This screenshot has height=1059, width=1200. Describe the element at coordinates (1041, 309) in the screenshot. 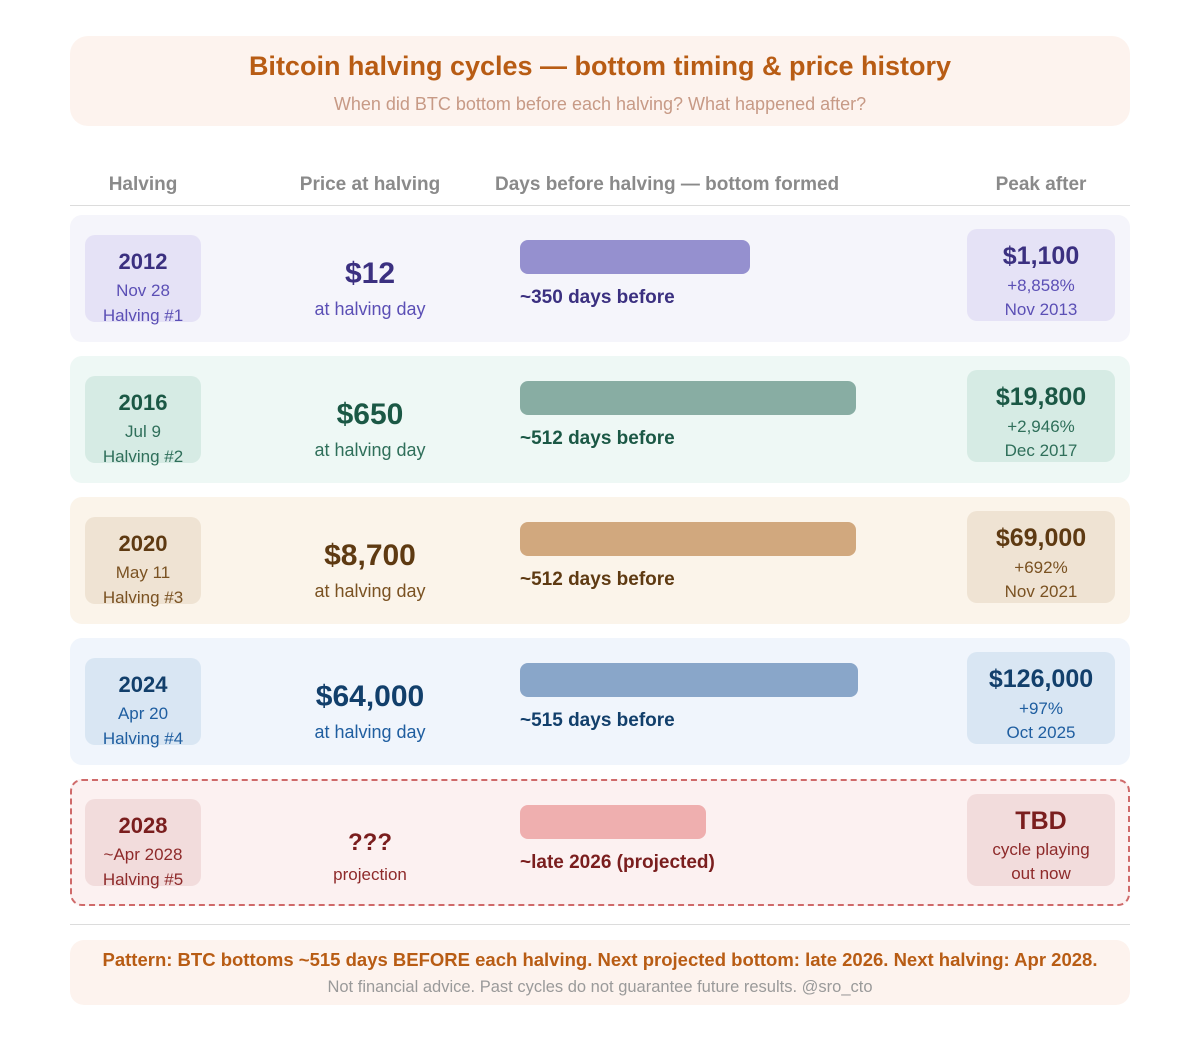

I see `peak-date: Nov 2013` at that location.